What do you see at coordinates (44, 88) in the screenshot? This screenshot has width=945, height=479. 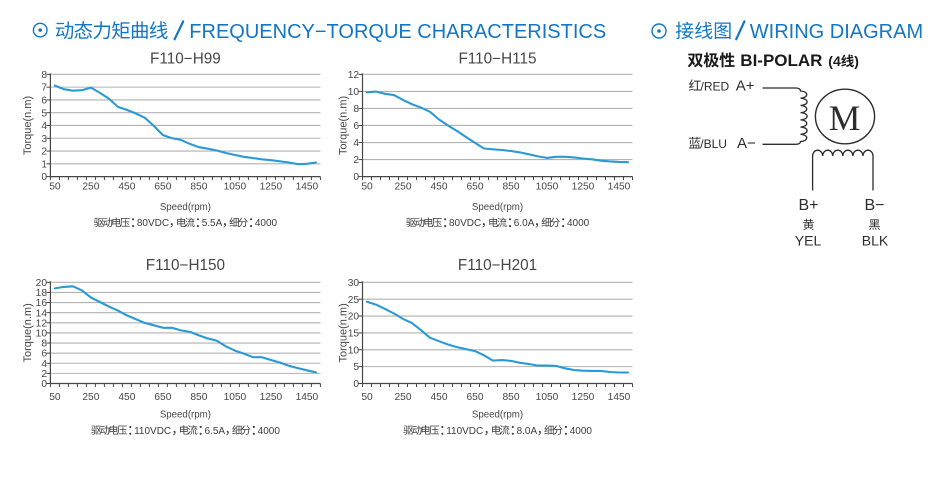 I see `svg-text: 7` at bounding box center [44, 88].